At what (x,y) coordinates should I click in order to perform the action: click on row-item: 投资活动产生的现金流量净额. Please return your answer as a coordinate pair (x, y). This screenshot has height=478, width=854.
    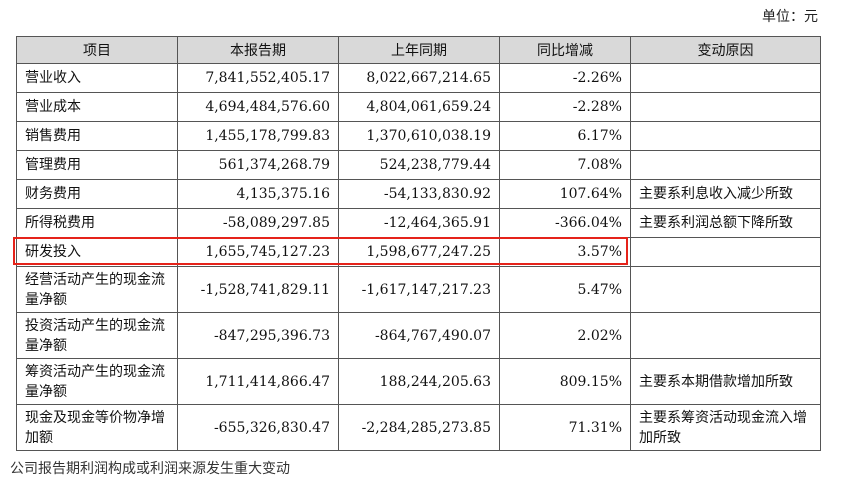
    Looking at the image, I should click on (97, 335).